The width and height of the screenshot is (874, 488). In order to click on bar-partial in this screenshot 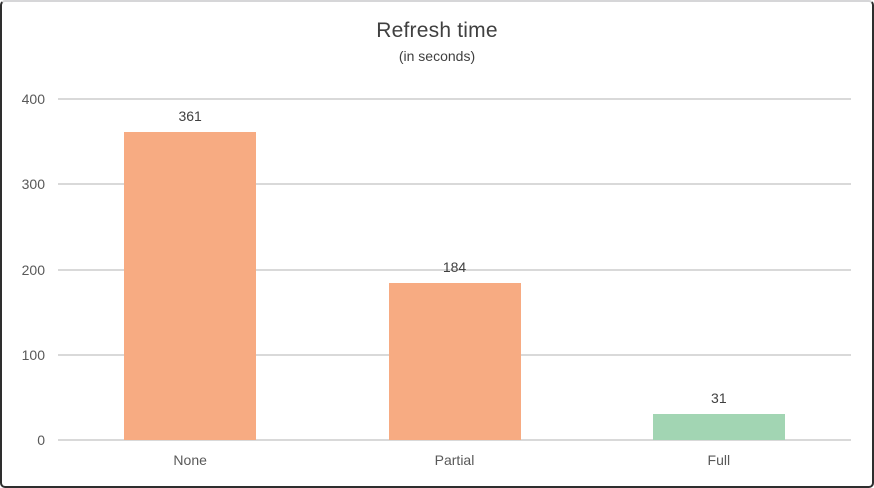, I will do `click(454, 361)`.